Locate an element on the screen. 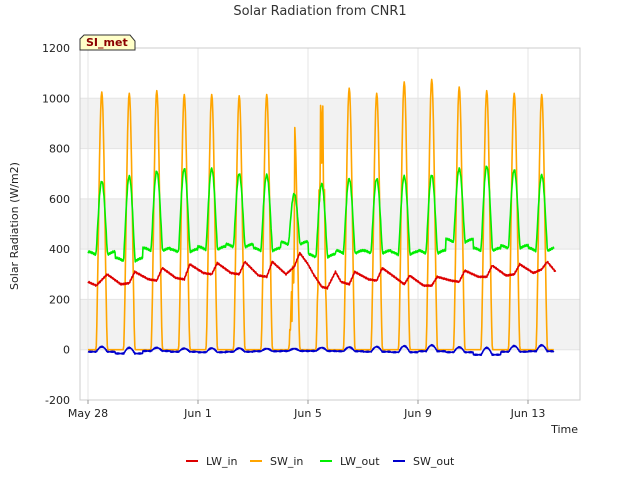 Image resolution: width=640 pixels, height=480 pixels. y-tick-label: 200 is located at coordinates (59, 299).